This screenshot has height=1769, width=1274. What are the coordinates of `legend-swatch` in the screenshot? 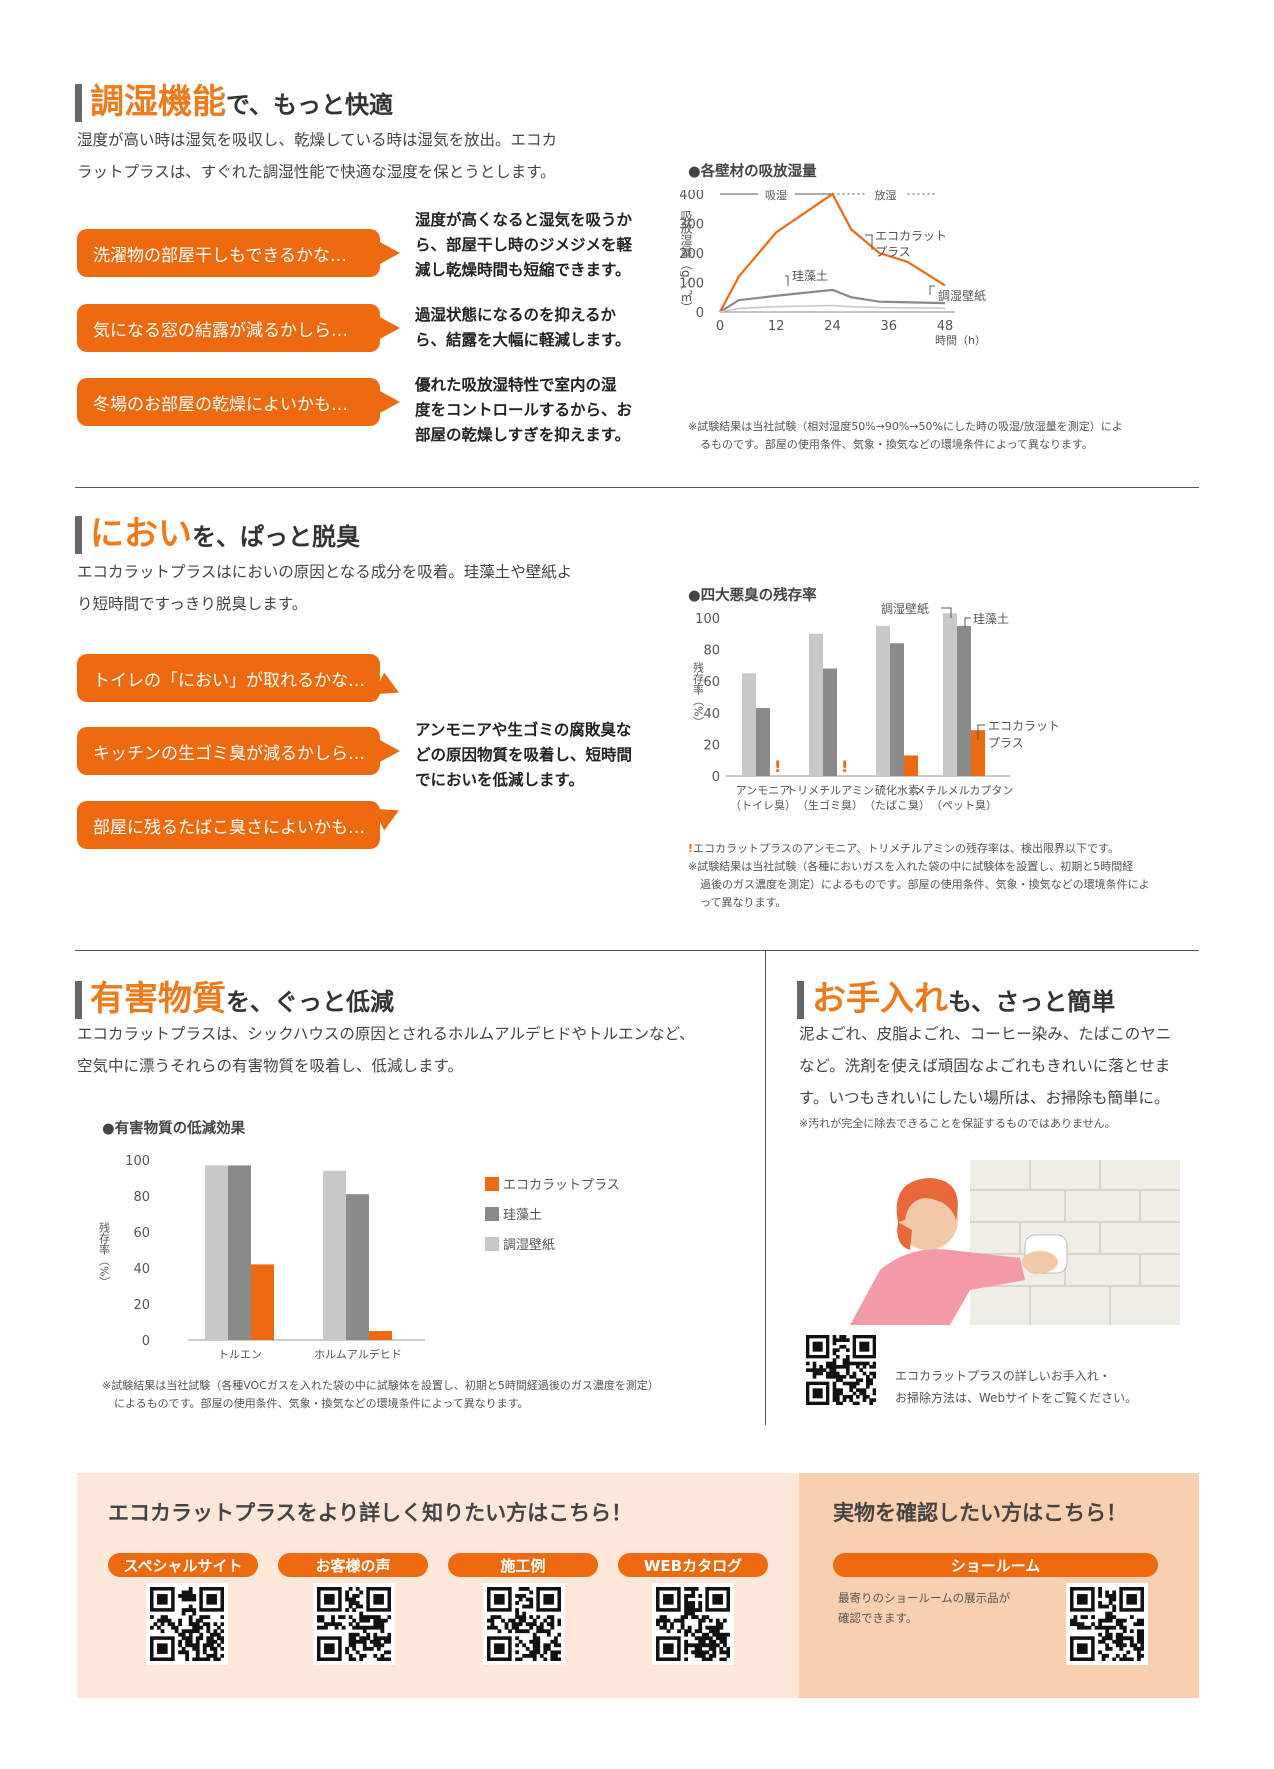 It's located at (492, 1214).